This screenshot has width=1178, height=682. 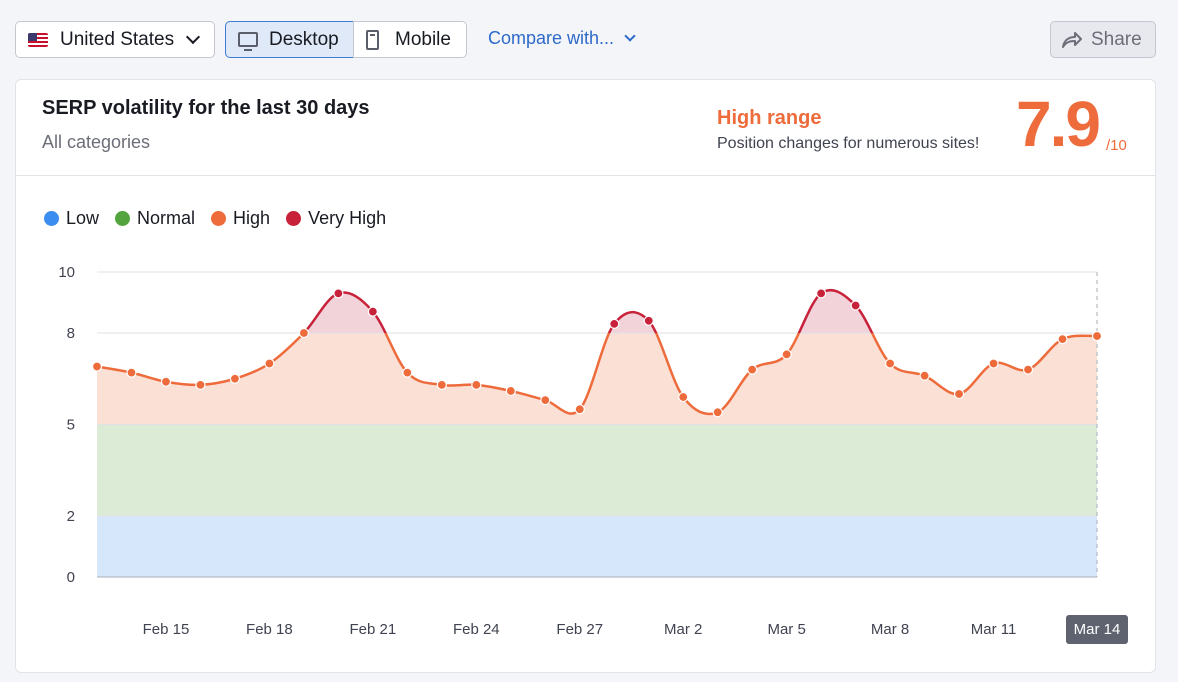 I want to click on legend-label: Very High, so click(x=347, y=218).